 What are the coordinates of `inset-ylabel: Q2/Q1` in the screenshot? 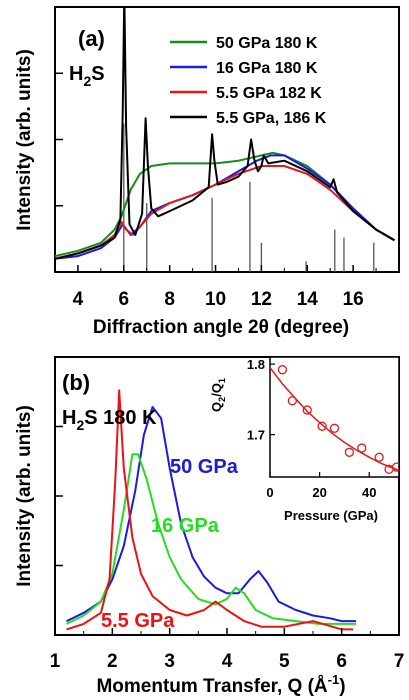 It's located at (218, 395).